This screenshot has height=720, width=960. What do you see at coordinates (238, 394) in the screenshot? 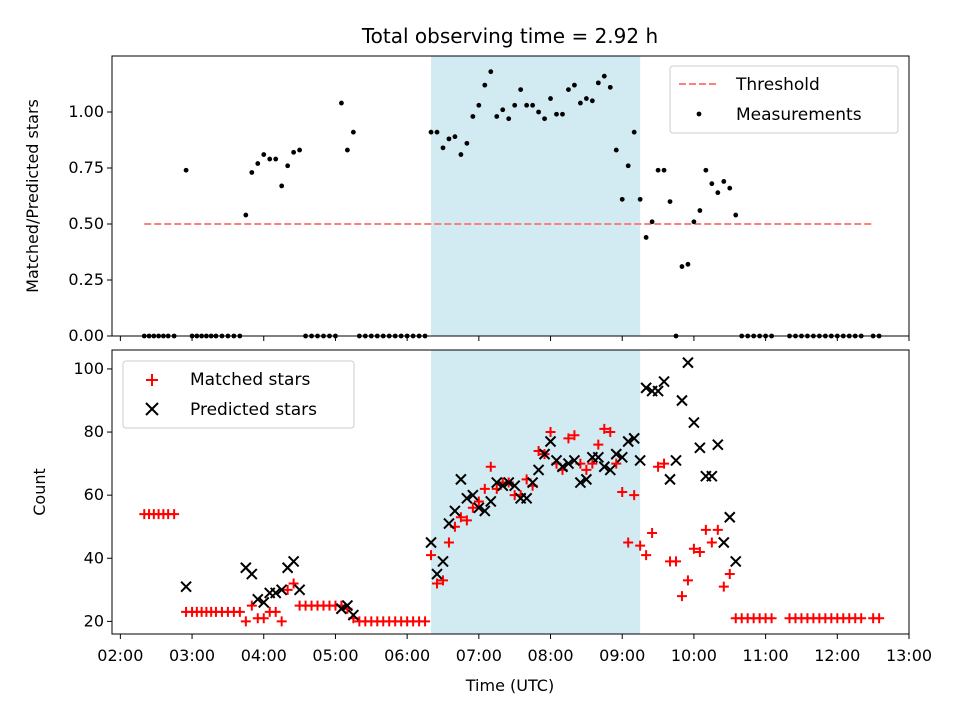
I see `bottom-legend: Matched stars Predicted stars` at bounding box center [238, 394].